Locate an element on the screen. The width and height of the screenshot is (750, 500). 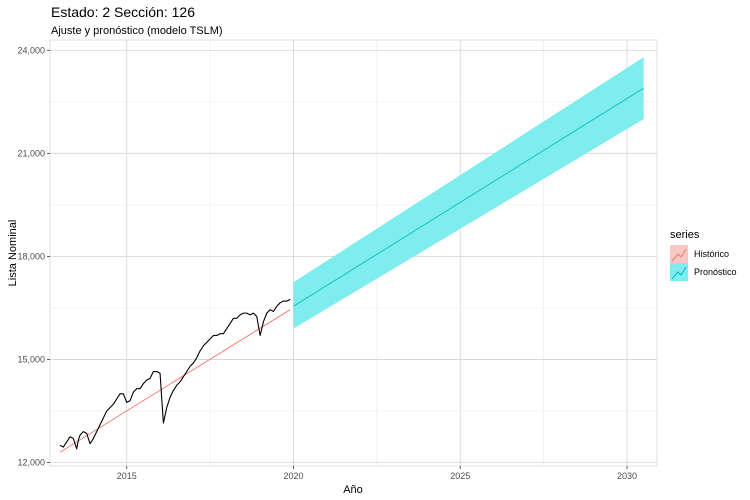
x-axis-ticks: 2015 2020 2025 2030 is located at coordinates (377, 473).